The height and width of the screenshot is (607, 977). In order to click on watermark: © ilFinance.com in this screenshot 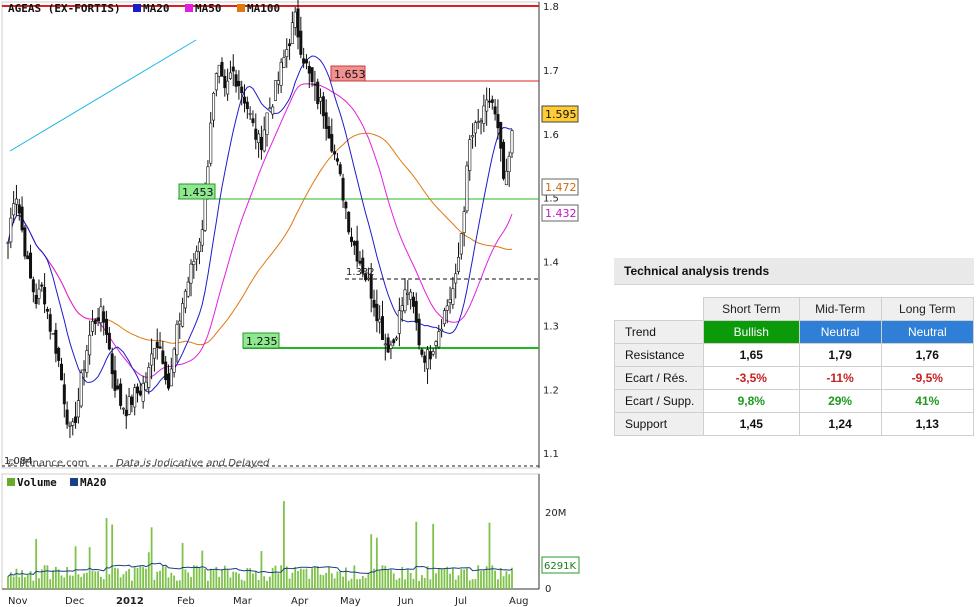, I will do `click(47, 463)`.